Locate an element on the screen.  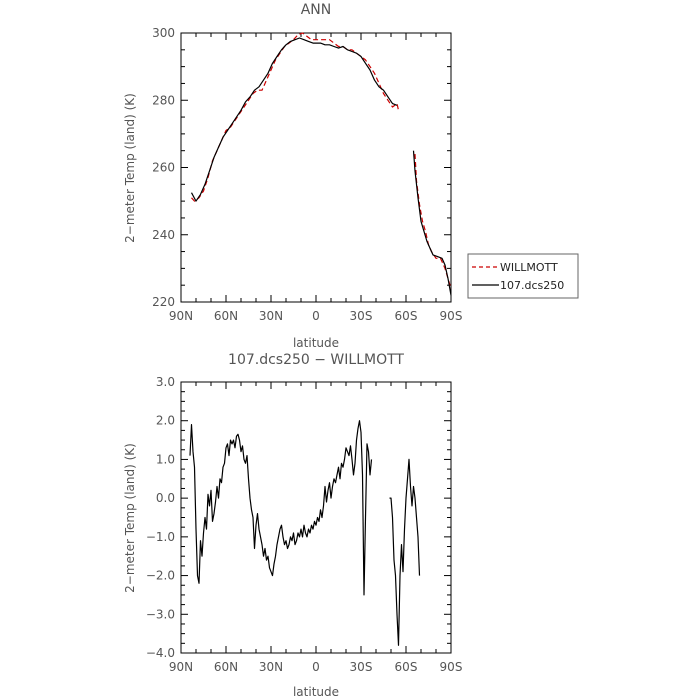
bottom-chart-y-tick-label: −4.0 is located at coordinates (160, 653).